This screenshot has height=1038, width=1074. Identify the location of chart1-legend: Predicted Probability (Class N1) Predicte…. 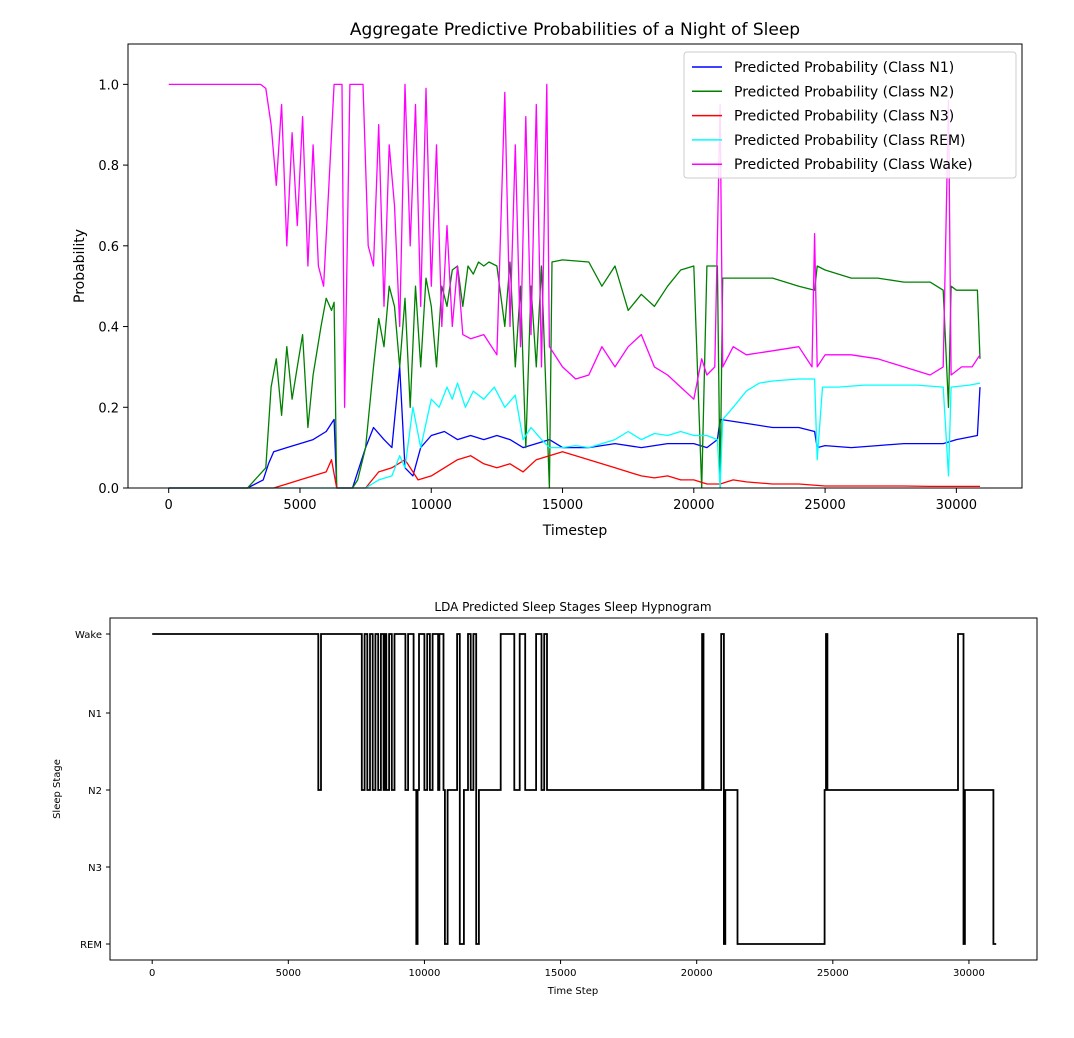
(850, 115).